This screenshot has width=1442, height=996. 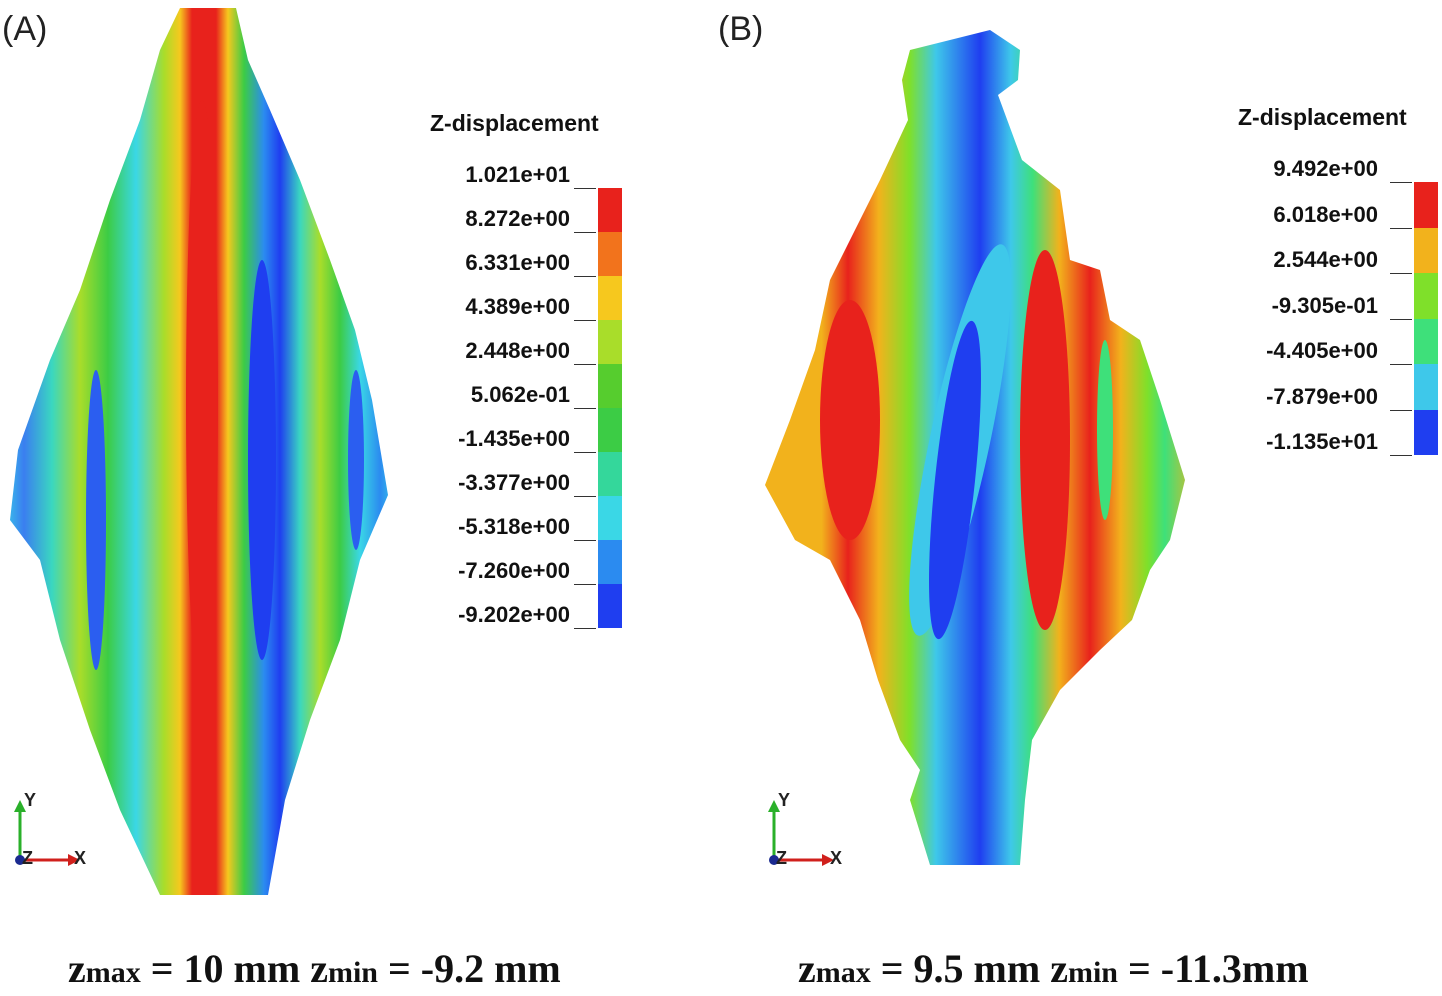 I want to click on zmin-text-b: = -11.3mm, so click(x=1213, y=968).